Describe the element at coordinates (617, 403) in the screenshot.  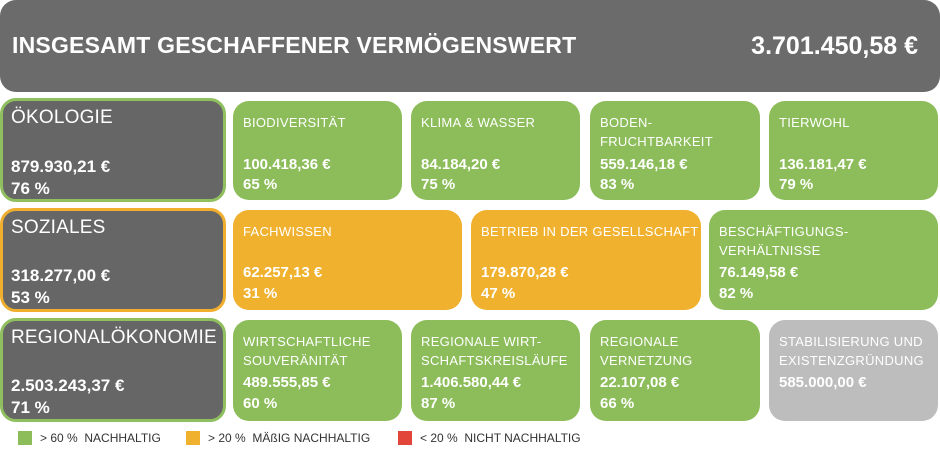
I see `tile-percent: 66 %` at that location.